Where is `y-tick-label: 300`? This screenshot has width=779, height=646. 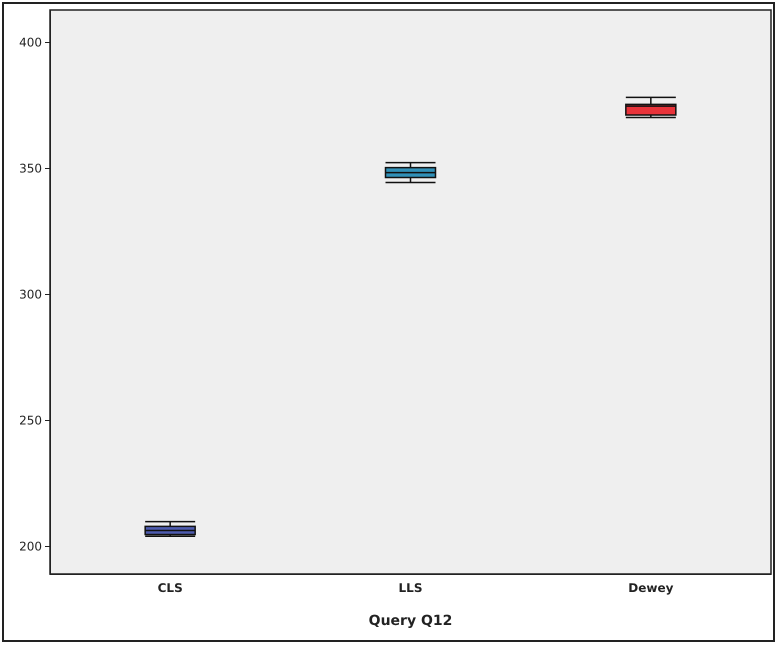 y-tick-label: 300 is located at coordinates (30, 295).